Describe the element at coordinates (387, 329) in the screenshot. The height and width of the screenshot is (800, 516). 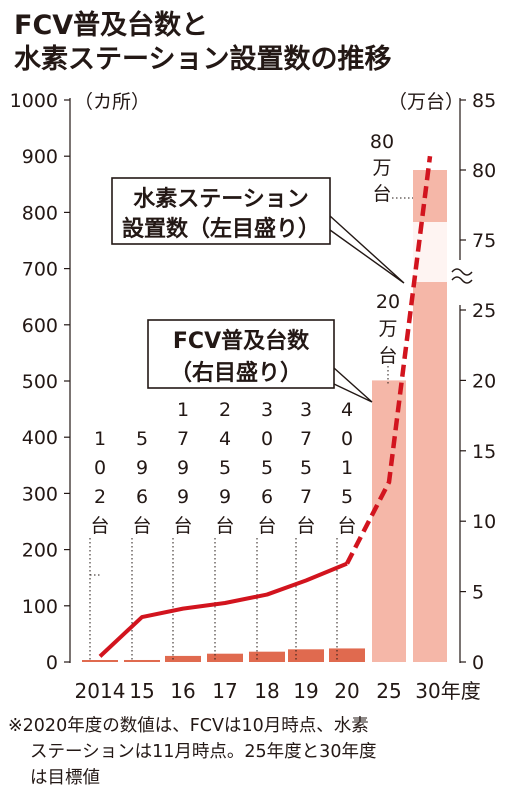
I see `label-2025-char: 万` at that location.